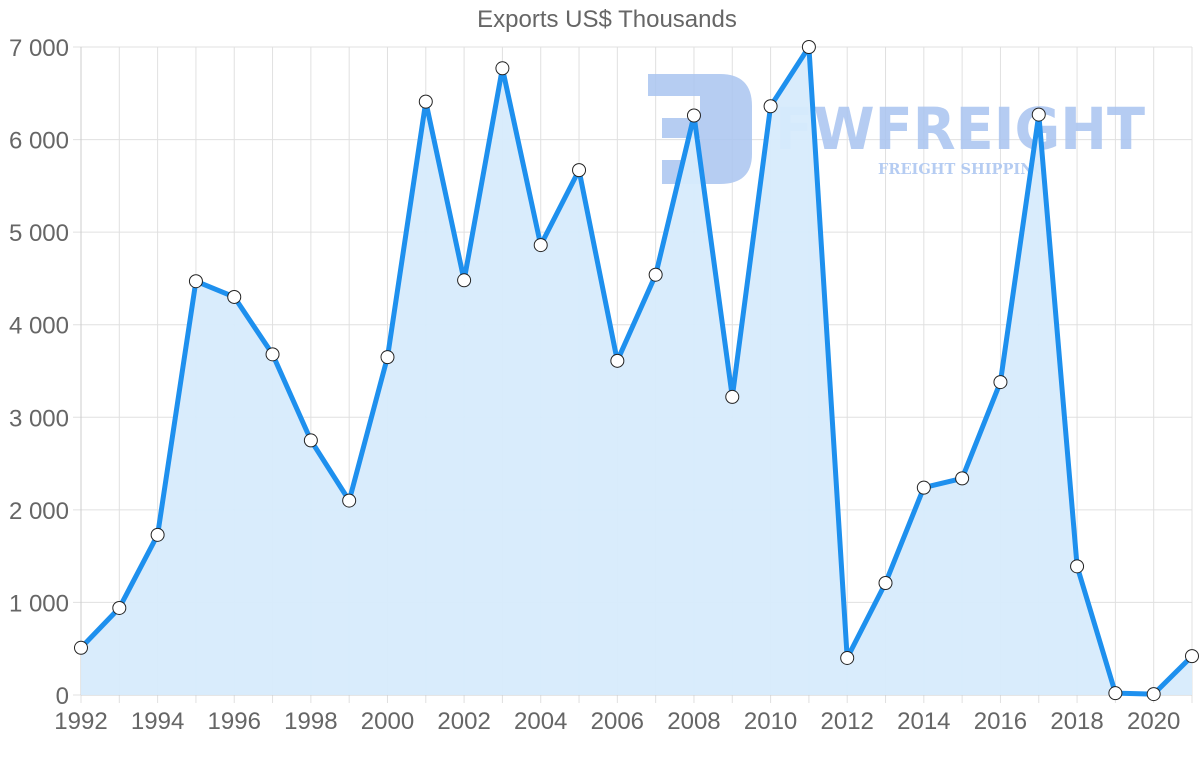 The image size is (1200, 763). What do you see at coordinates (39, 48) in the screenshot?
I see `y-tick-label: 7 000` at bounding box center [39, 48].